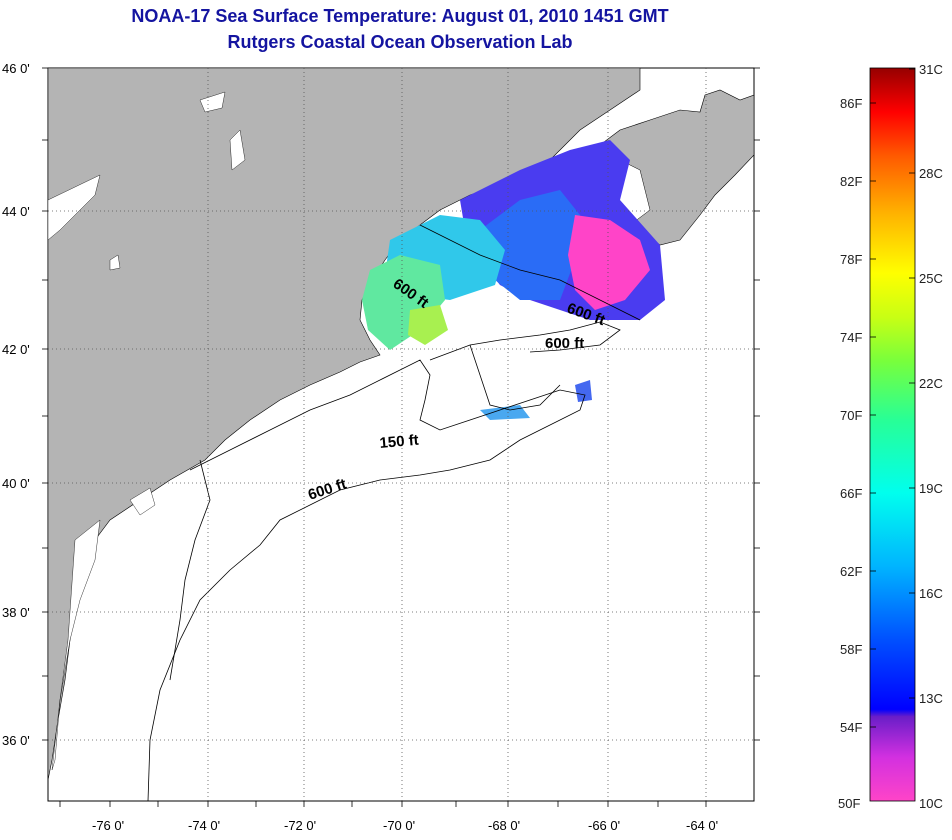  I want to click on colorbar-f-label: 78F, so click(851, 259).